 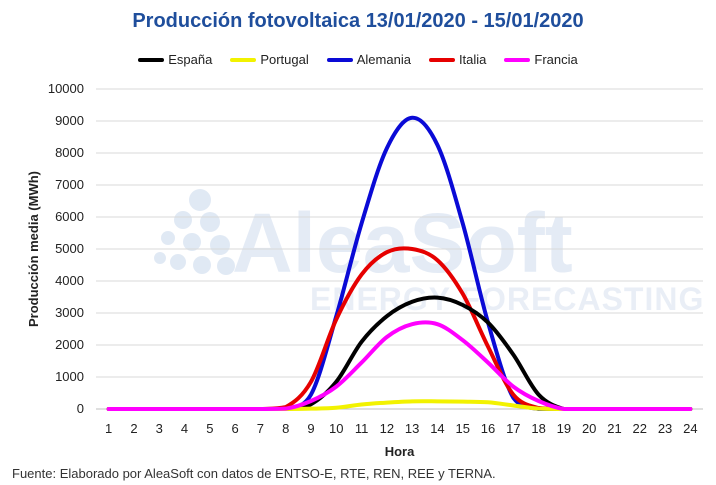 I want to click on x-tick-label: 6, so click(x=234, y=428).